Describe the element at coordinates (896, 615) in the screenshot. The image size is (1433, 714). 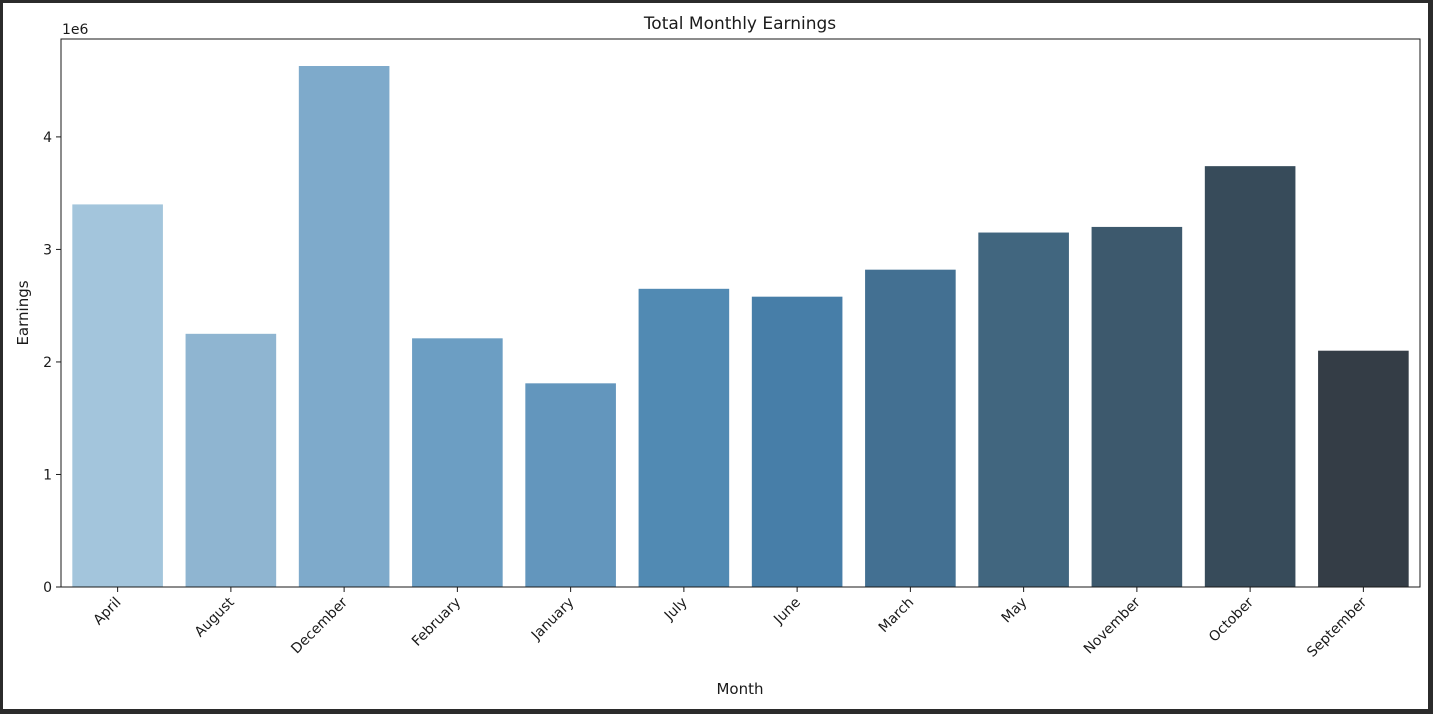
I see `x-tick-label: March` at that location.